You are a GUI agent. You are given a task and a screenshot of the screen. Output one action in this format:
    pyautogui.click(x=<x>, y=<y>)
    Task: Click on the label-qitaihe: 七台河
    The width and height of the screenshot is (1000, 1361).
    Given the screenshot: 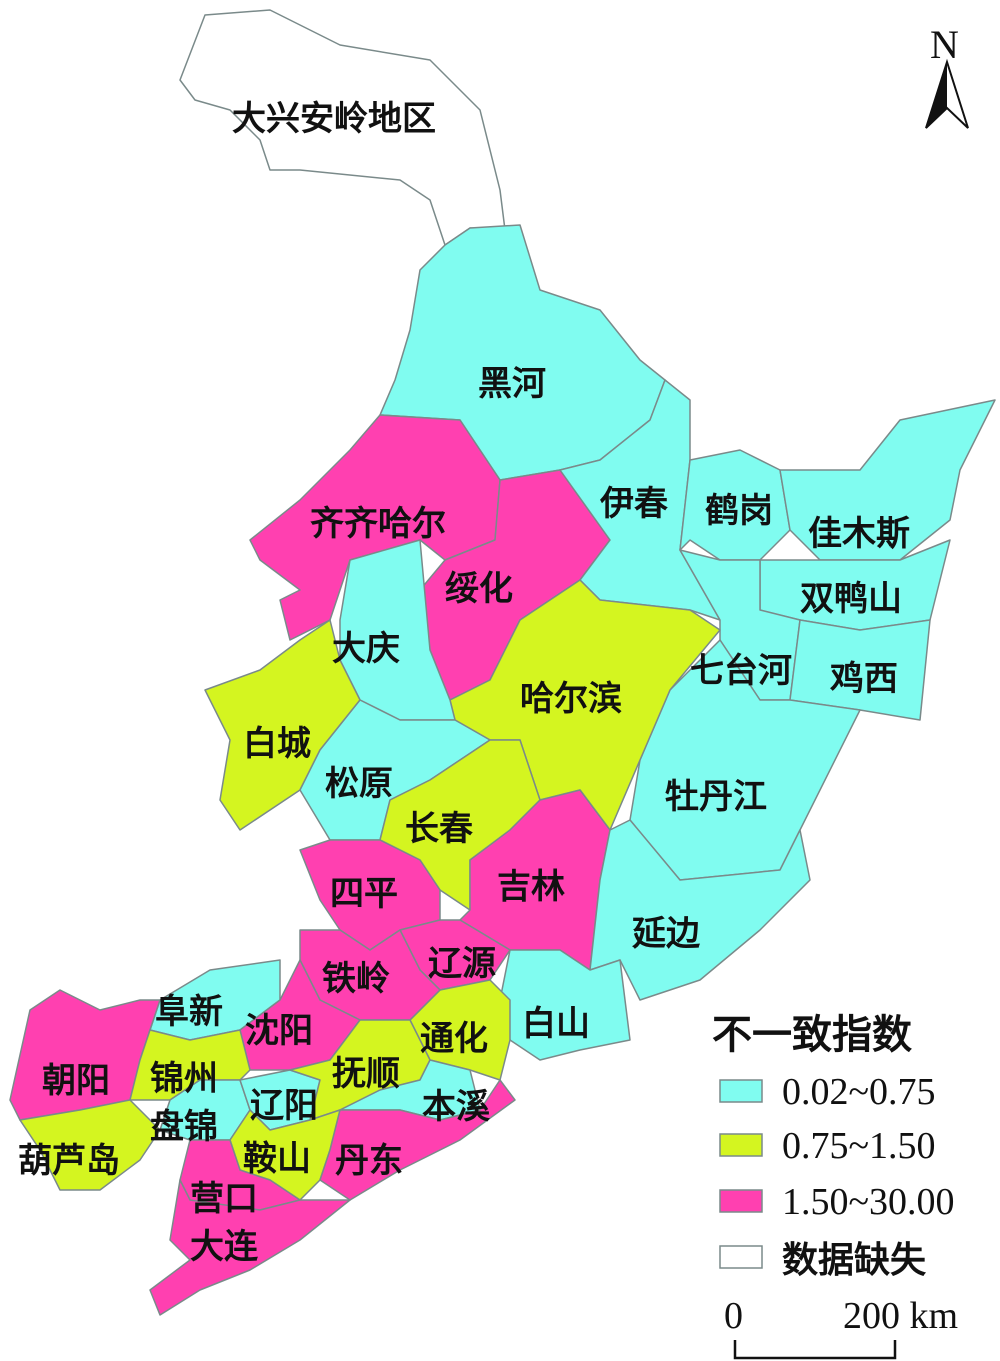 What is the action you would take?
    pyautogui.click(x=741, y=671)
    